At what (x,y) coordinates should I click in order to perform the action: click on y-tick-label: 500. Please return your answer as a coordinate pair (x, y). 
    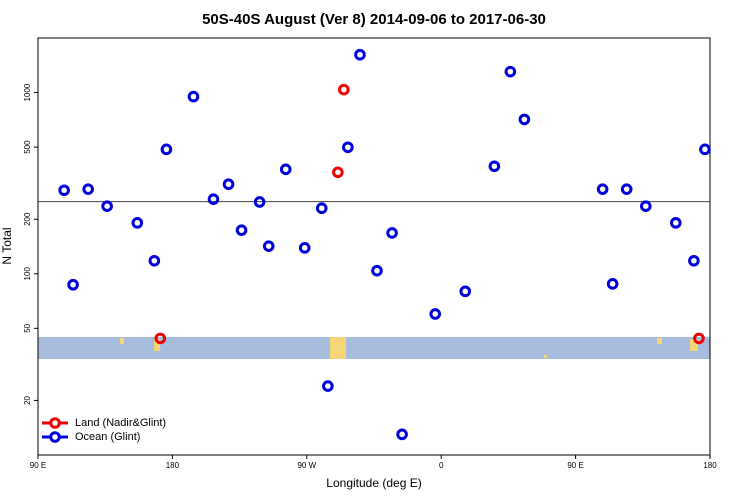
    Looking at the image, I should click on (27, 147).